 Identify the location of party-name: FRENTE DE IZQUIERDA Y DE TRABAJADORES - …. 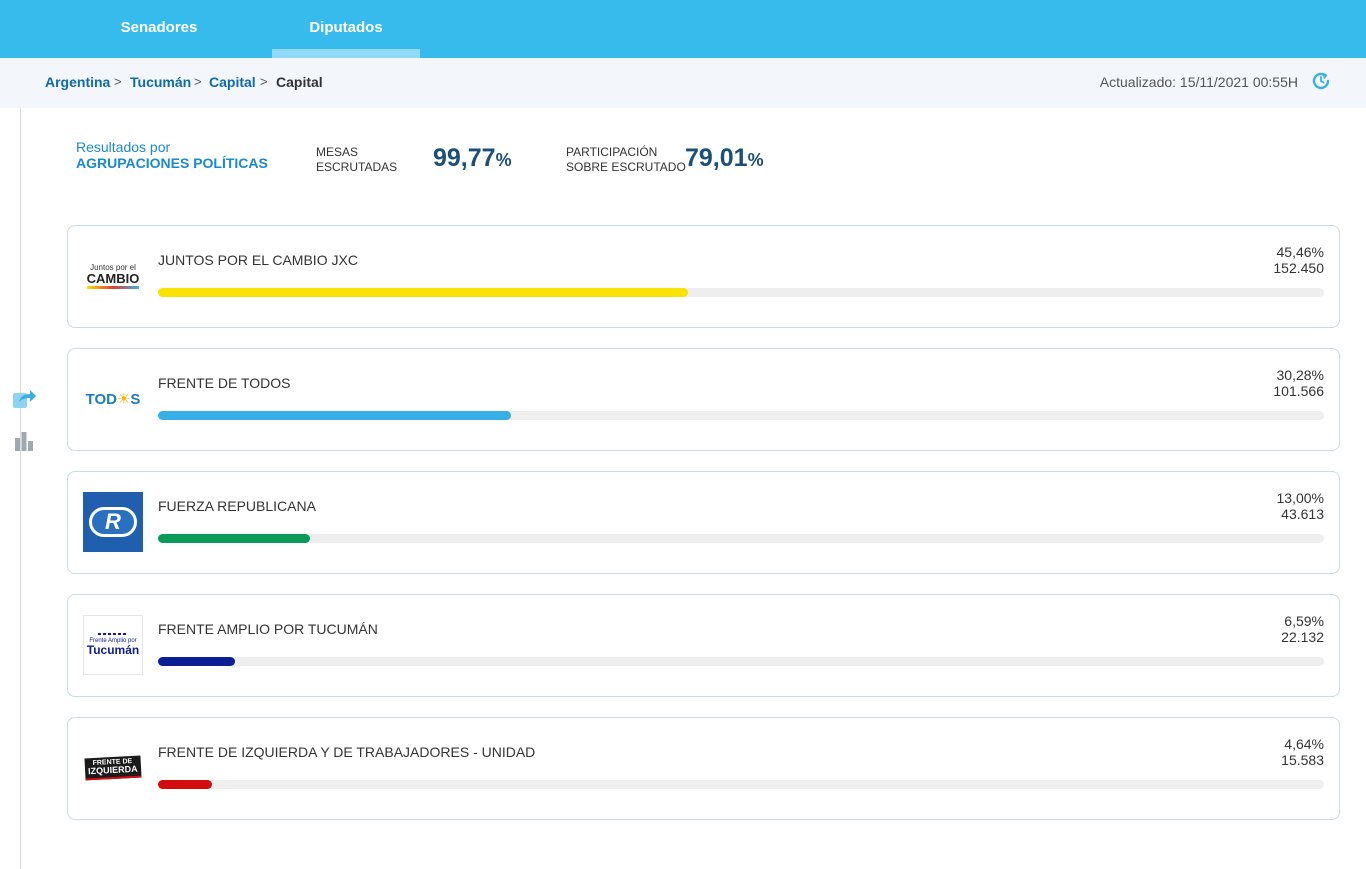
(347, 752).